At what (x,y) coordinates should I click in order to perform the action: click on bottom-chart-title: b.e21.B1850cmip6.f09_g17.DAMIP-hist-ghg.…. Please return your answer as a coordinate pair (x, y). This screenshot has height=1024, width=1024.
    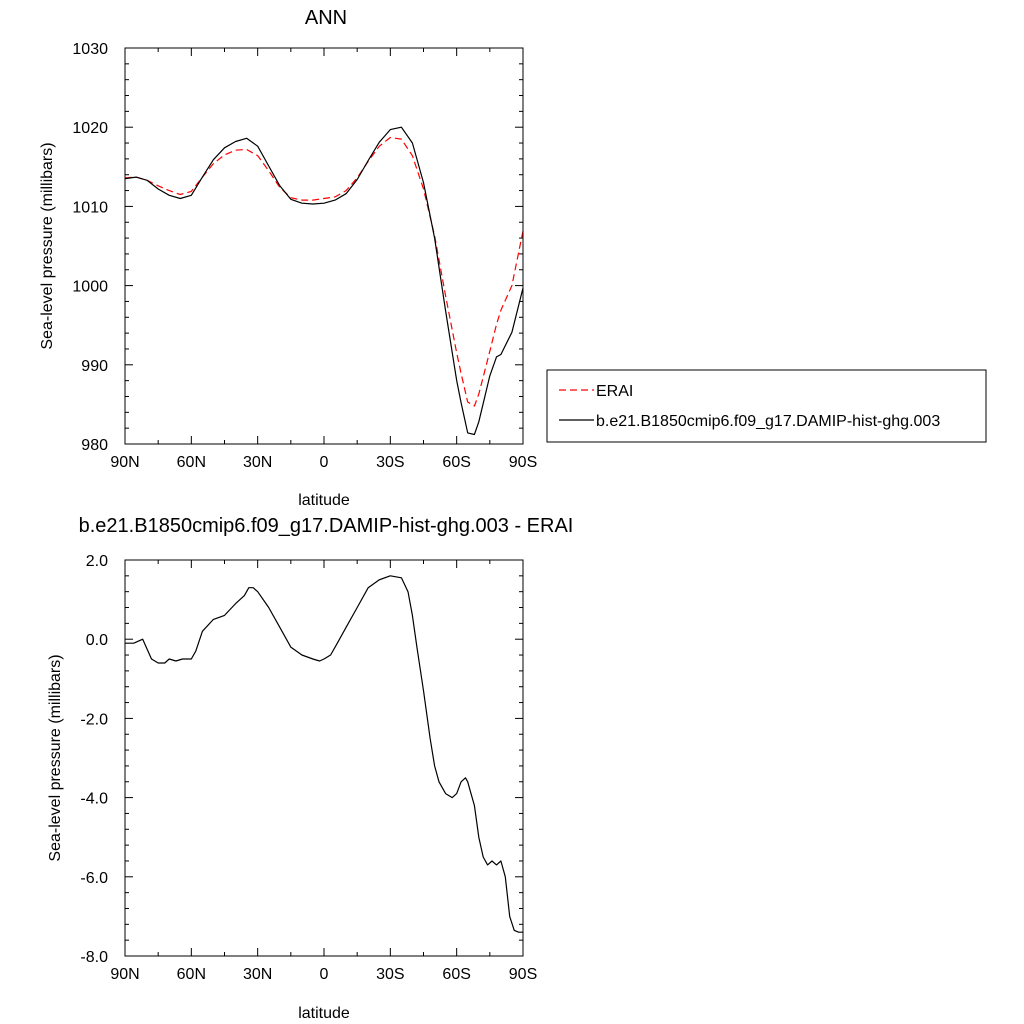
    Looking at the image, I should click on (326, 526).